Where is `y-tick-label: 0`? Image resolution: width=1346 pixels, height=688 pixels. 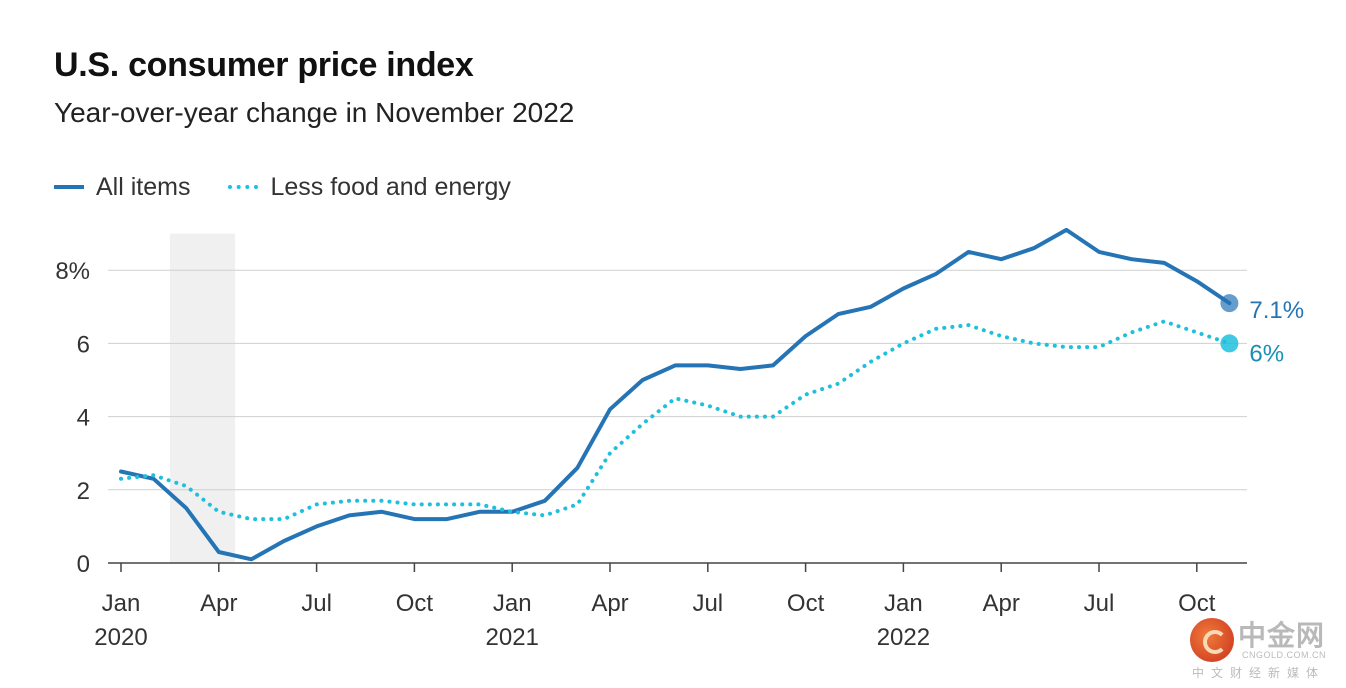 y-tick-label: 0 is located at coordinates (83, 564).